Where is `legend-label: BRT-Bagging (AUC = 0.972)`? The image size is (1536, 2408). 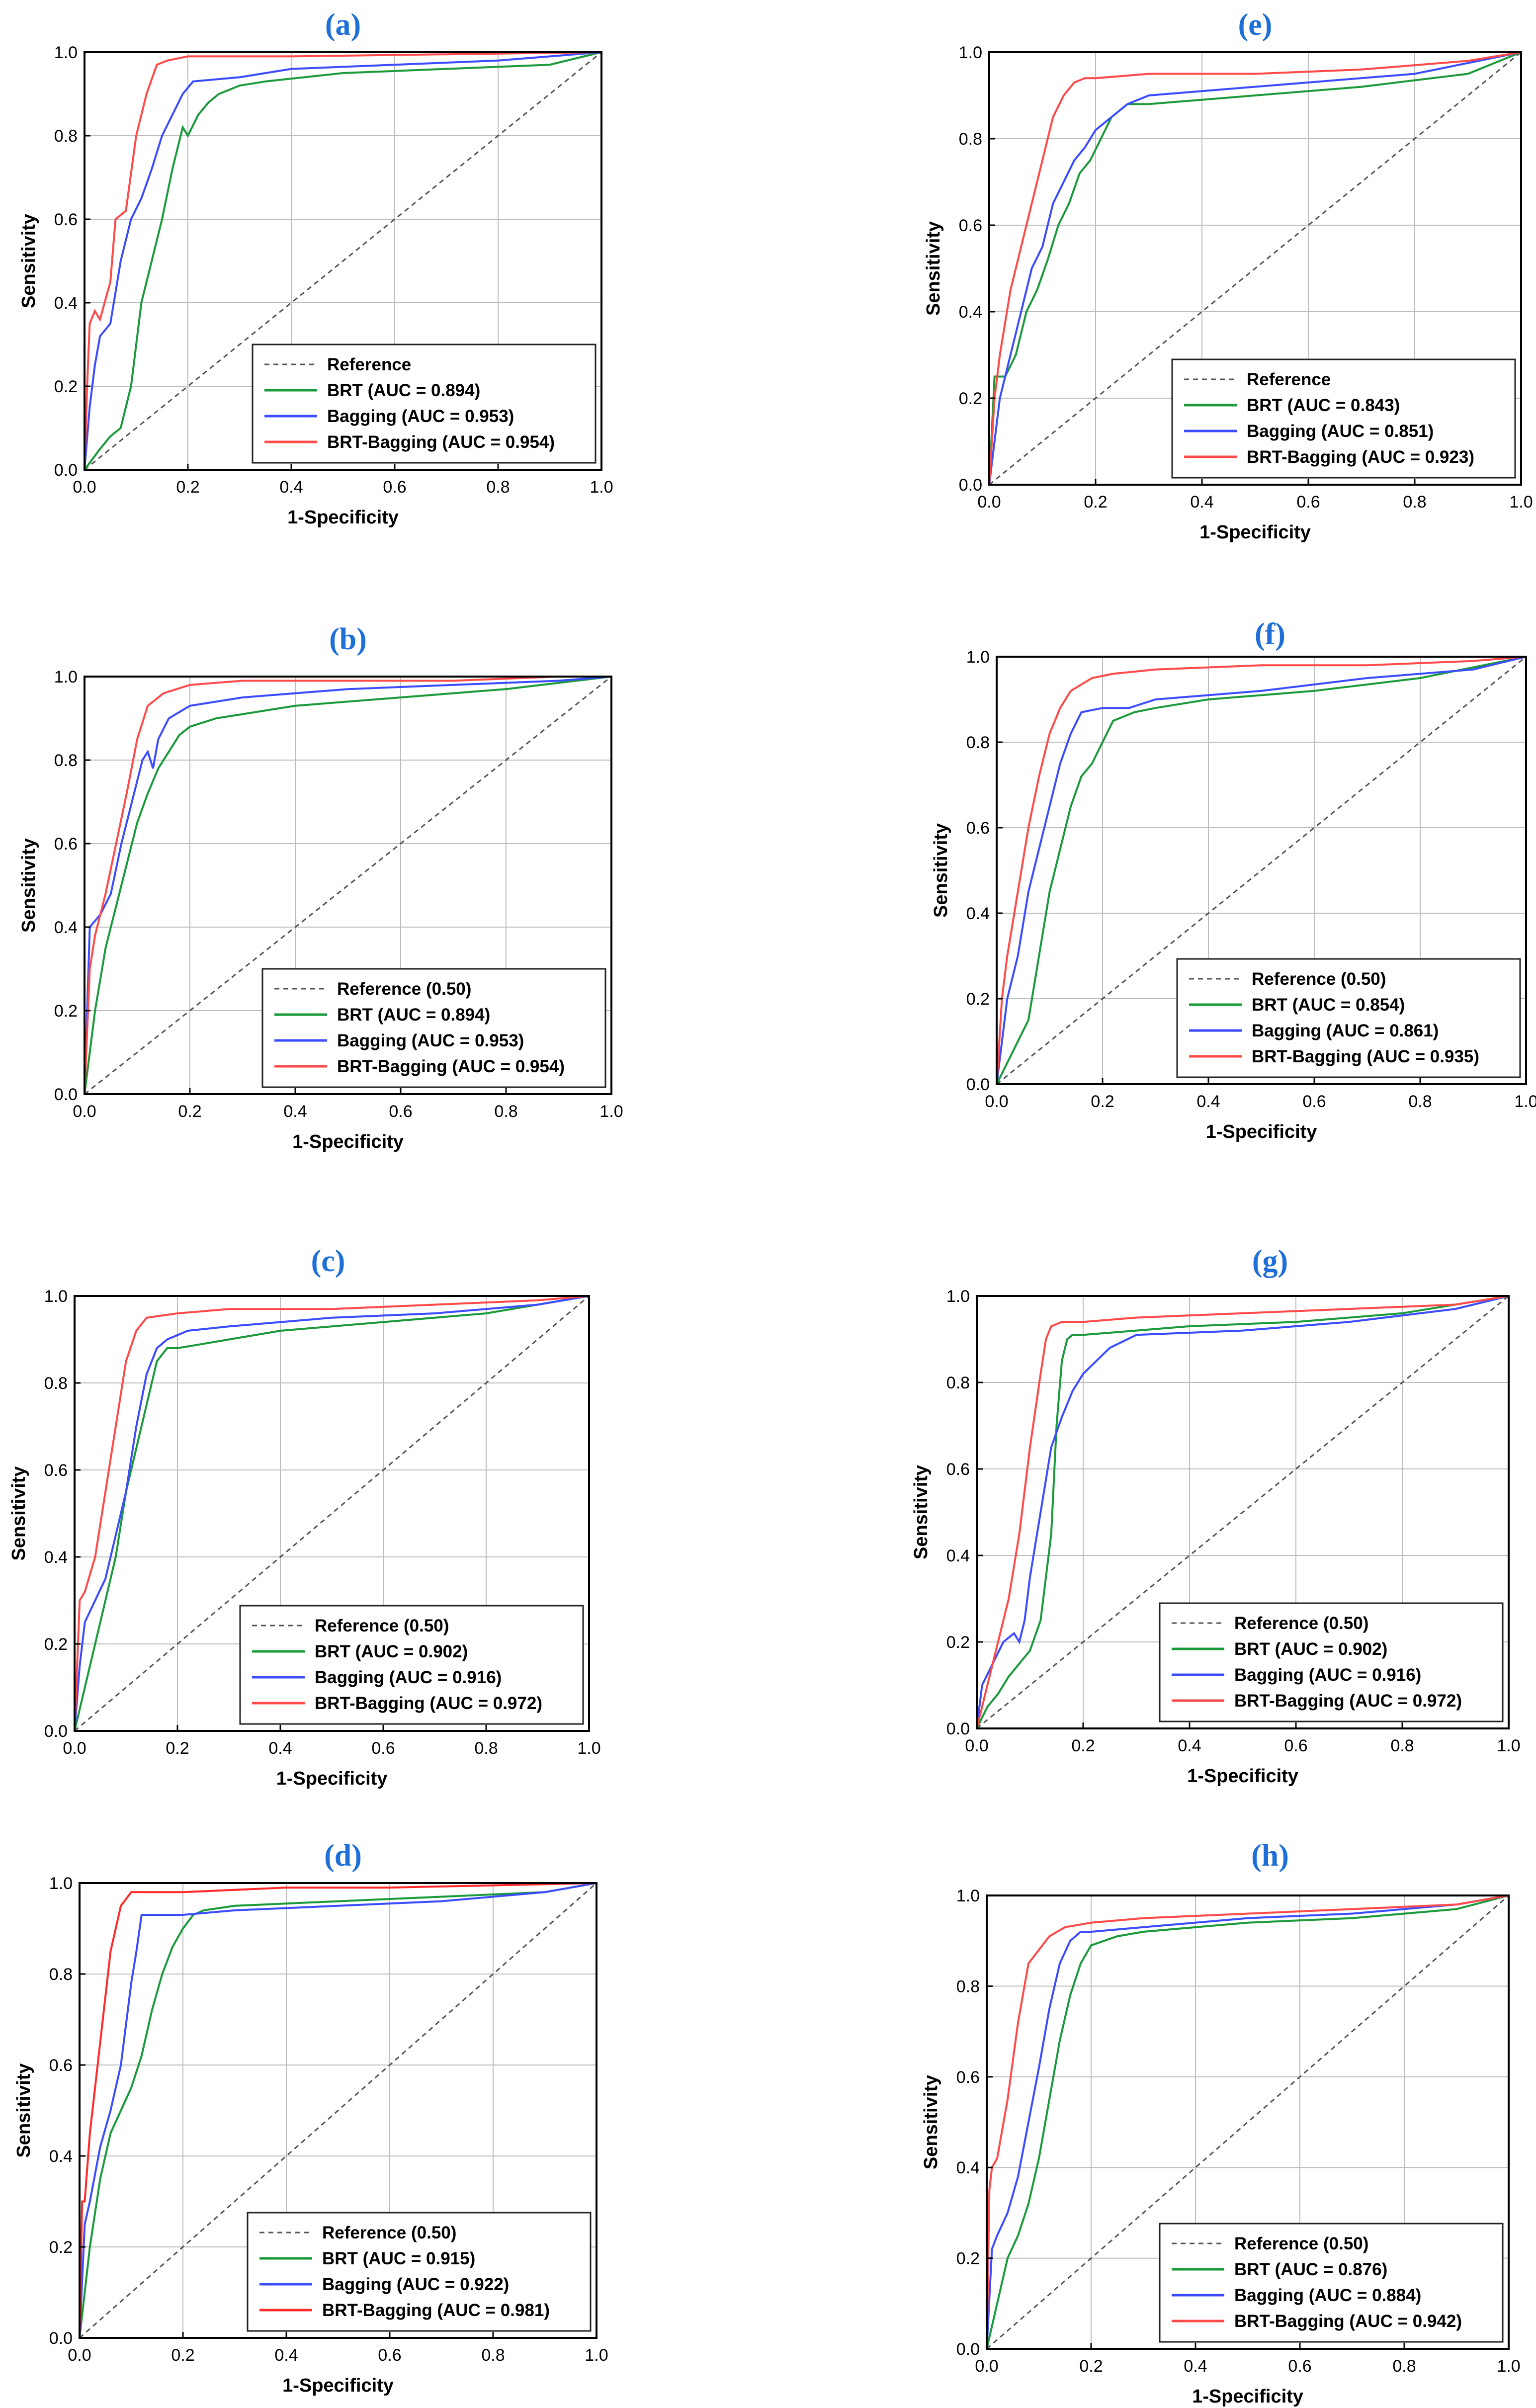
legend-label: BRT-Bagging (AUC = 0.972) is located at coordinates (428, 1703).